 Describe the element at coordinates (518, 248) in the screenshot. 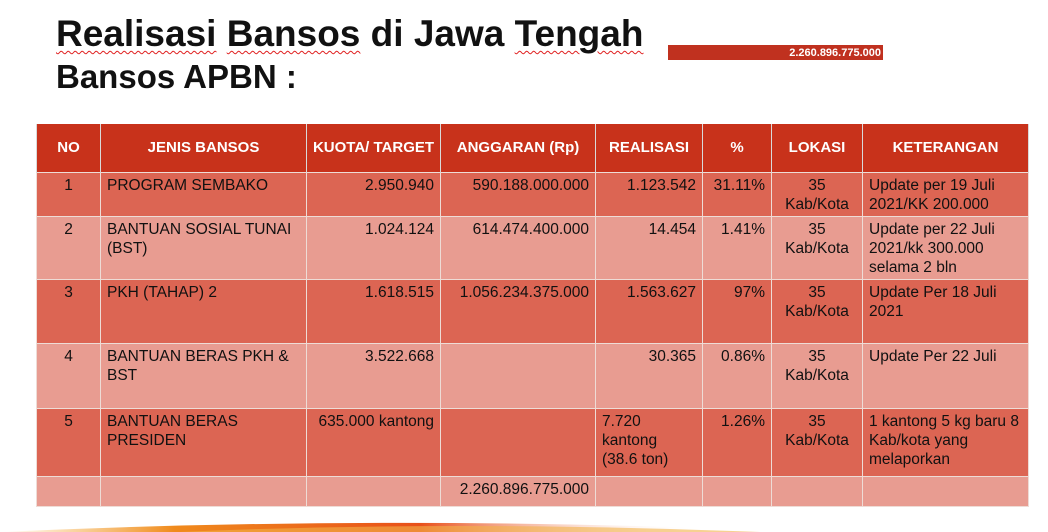

I see `cell-anggaran: 614.474.400.000` at that location.